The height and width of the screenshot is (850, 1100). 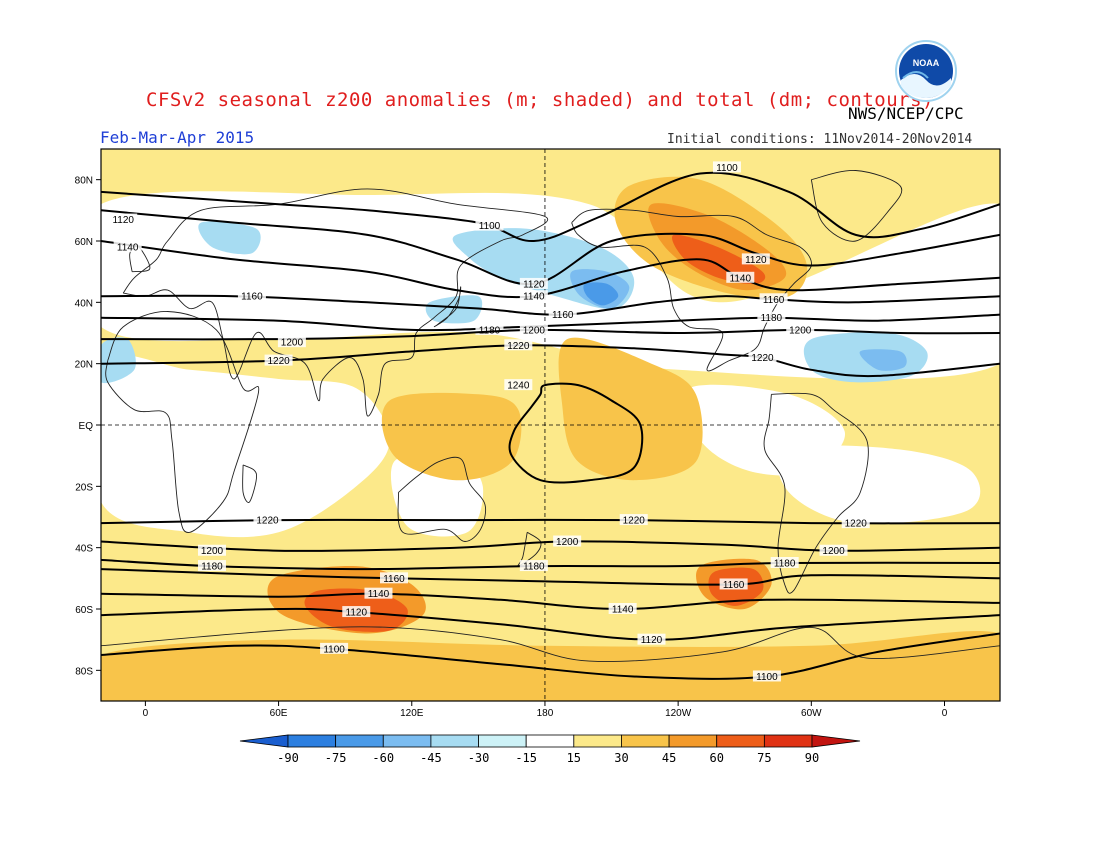 I want to click on lat-tick-label: EQ, so click(x=86, y=426).